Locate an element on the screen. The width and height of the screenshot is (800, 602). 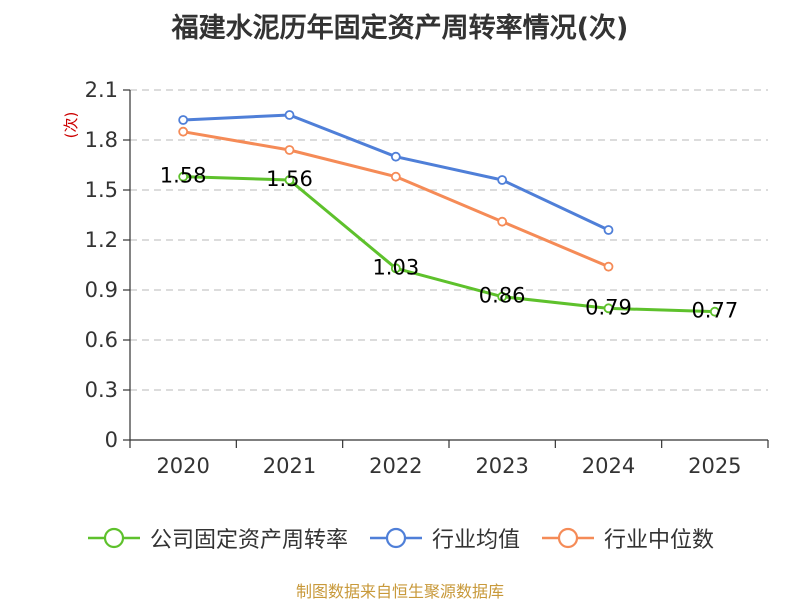
y-tick-label: 1.5 is located at coordinates (101, 190).